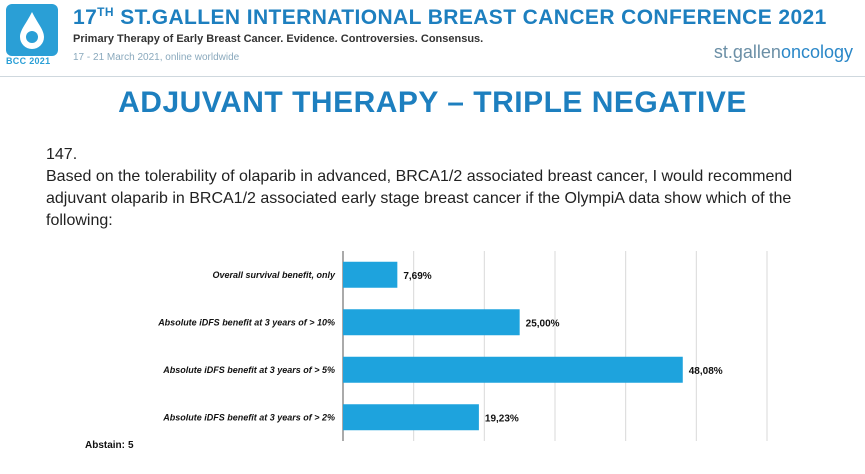 The height and width of the screenshot is (474, 865). Describe the element at coordinates (28, 61) in the screenshot. I see `logo-text: BCC 2021` at that location.